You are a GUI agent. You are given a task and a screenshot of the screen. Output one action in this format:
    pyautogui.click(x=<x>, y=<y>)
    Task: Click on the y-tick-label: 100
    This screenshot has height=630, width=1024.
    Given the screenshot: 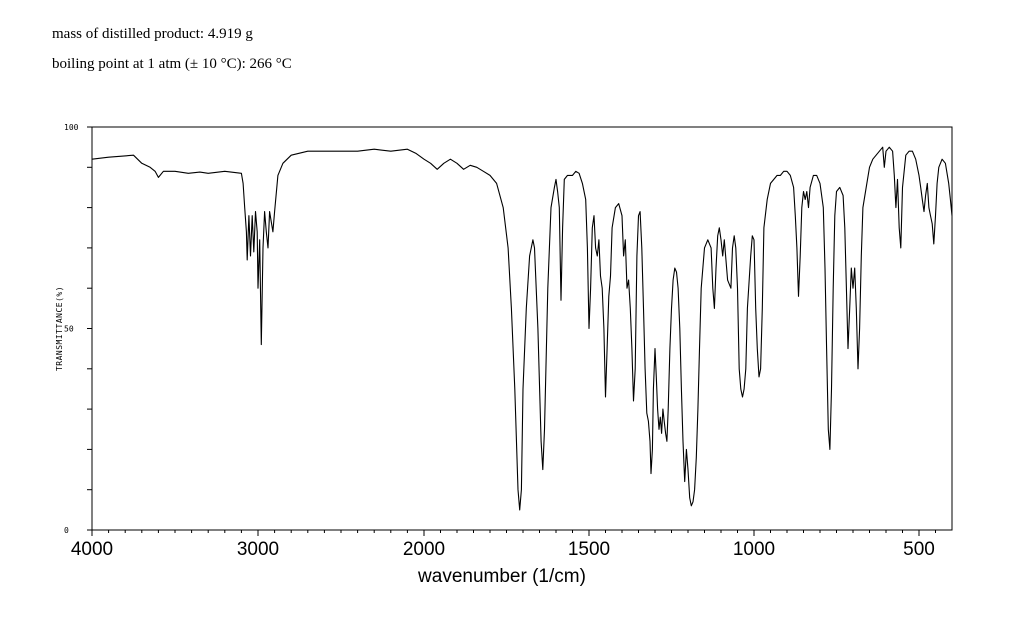 What is the action you would take?
    pyautogui.click(x=71, y=127)
    